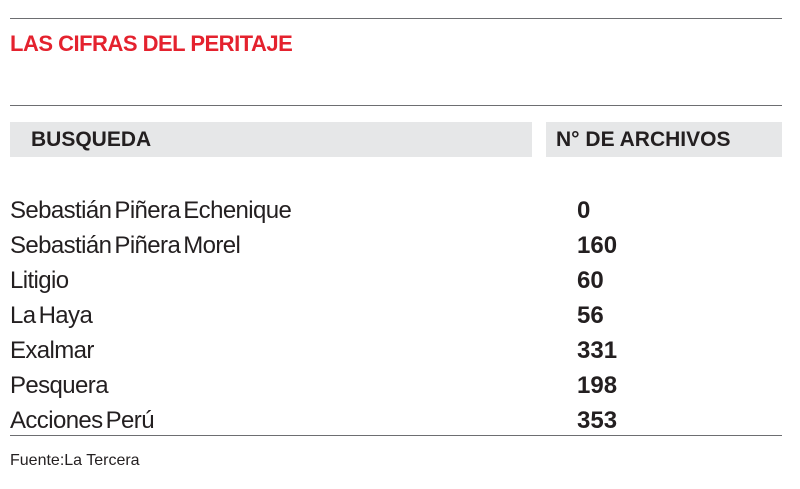 The height and width of the screenshot is (489, 800). I want to click on file-count: 56, so click(590, 315).